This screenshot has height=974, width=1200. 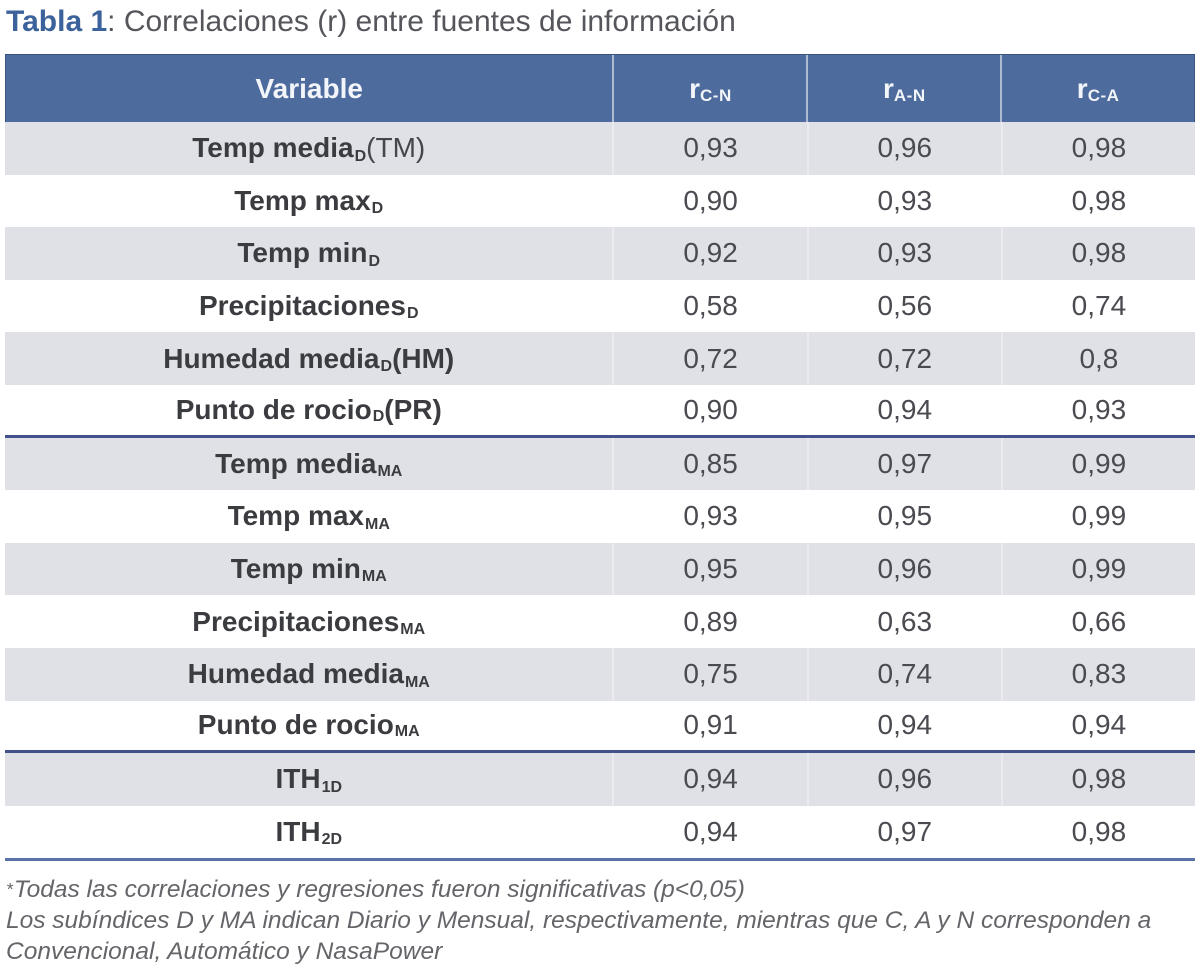 I want to click on variable-name: Punto de rocio, so click(x=273, y=409).